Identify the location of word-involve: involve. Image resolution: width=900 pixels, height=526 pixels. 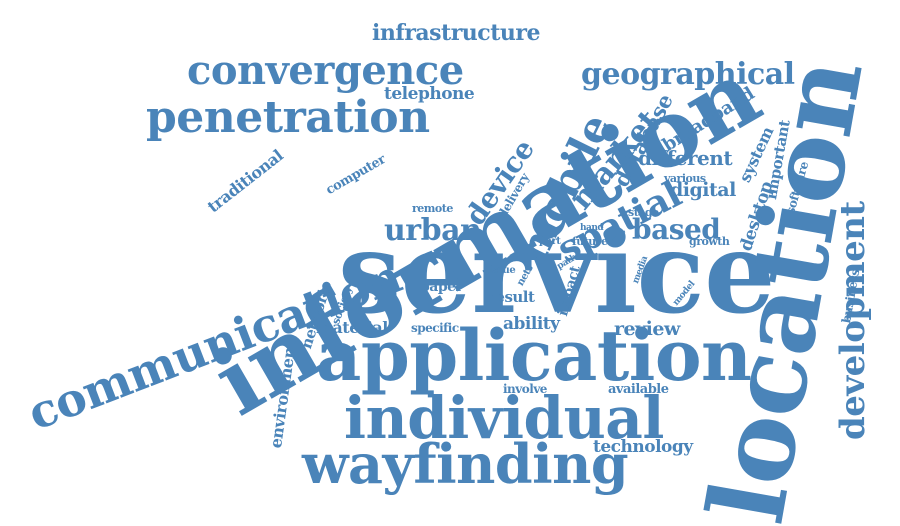
(525, 389).